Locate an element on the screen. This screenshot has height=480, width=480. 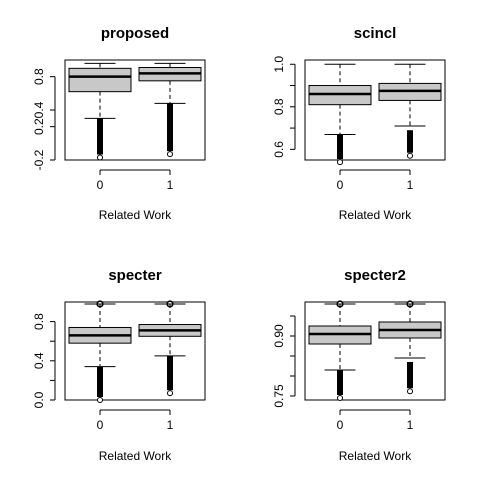
panel-title: scincl is located at coordinates (375, 33).